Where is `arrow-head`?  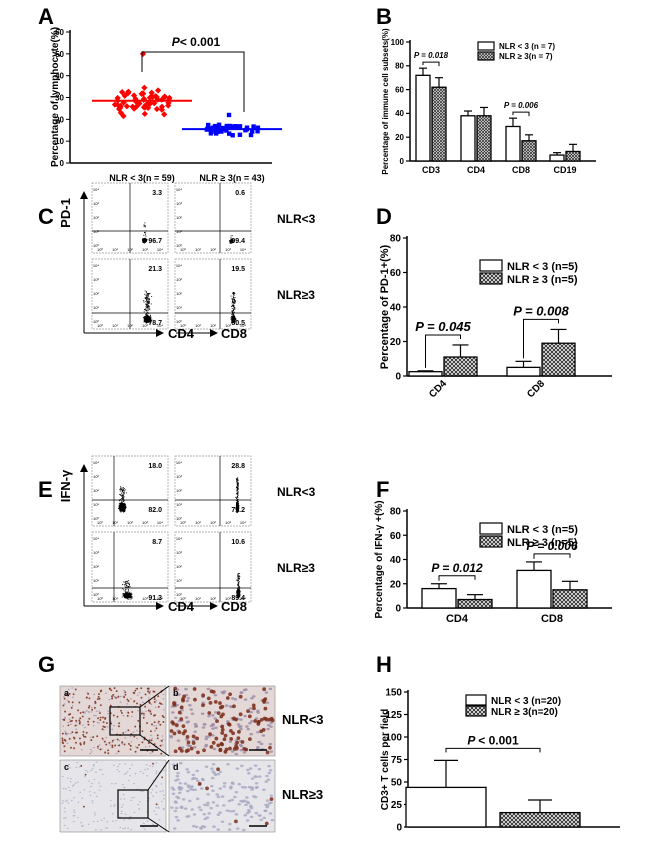 arrow-head is located at coordinates (214, 333).